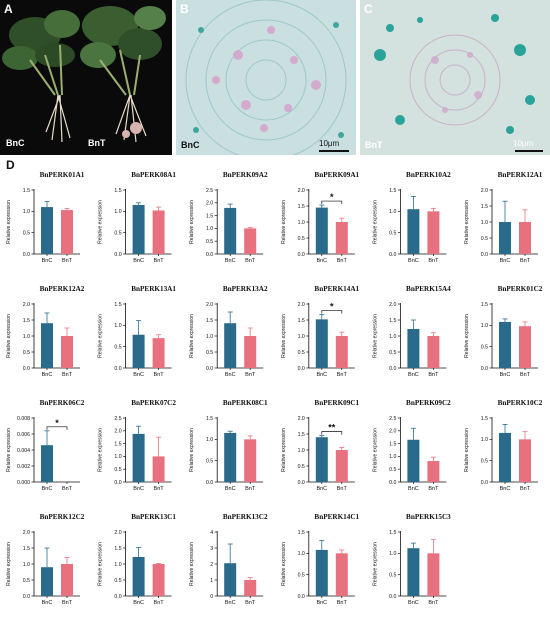 This screenshot has width=550, height=636. I want to click on tissue-section-bnc, so click(266, 77).